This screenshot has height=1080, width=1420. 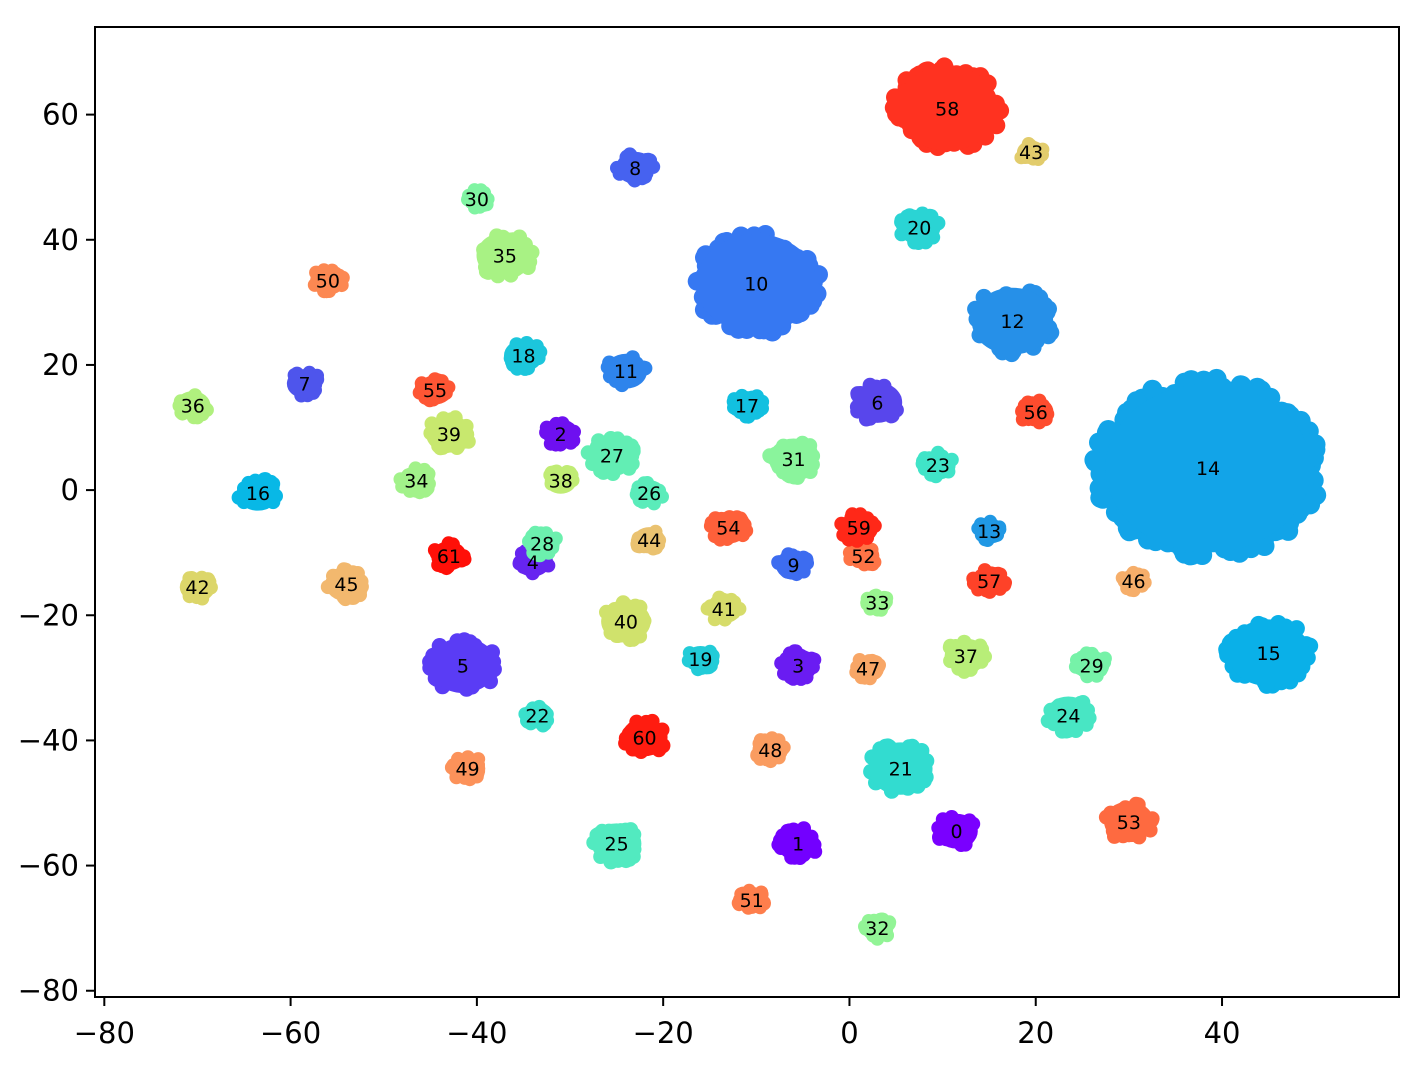 I want to click on cluster-label: 58, so click(x=947, y=109).